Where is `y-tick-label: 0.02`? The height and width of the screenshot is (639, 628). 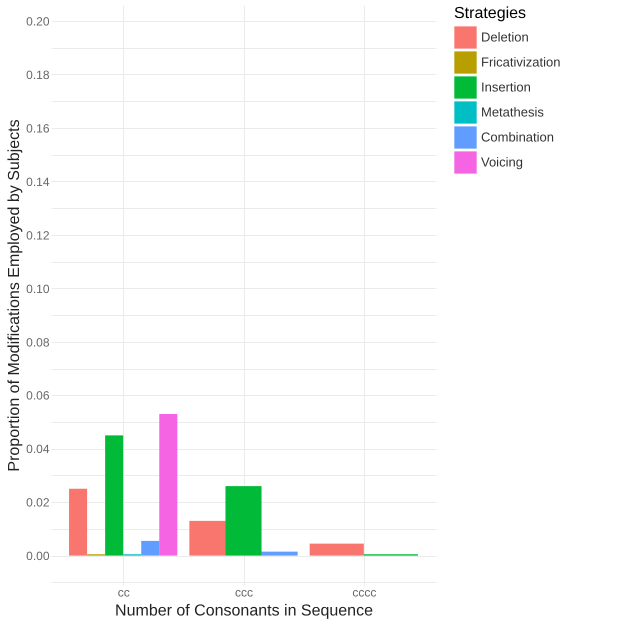
y-tick-label: 0.02 is located at coordinates (38, 503).